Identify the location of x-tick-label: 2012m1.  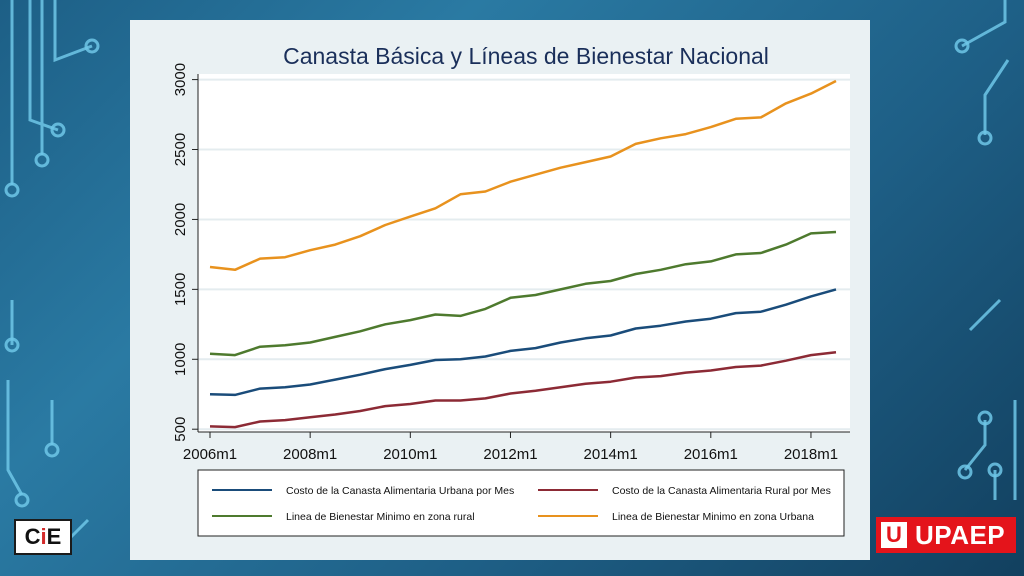
(510, 454).